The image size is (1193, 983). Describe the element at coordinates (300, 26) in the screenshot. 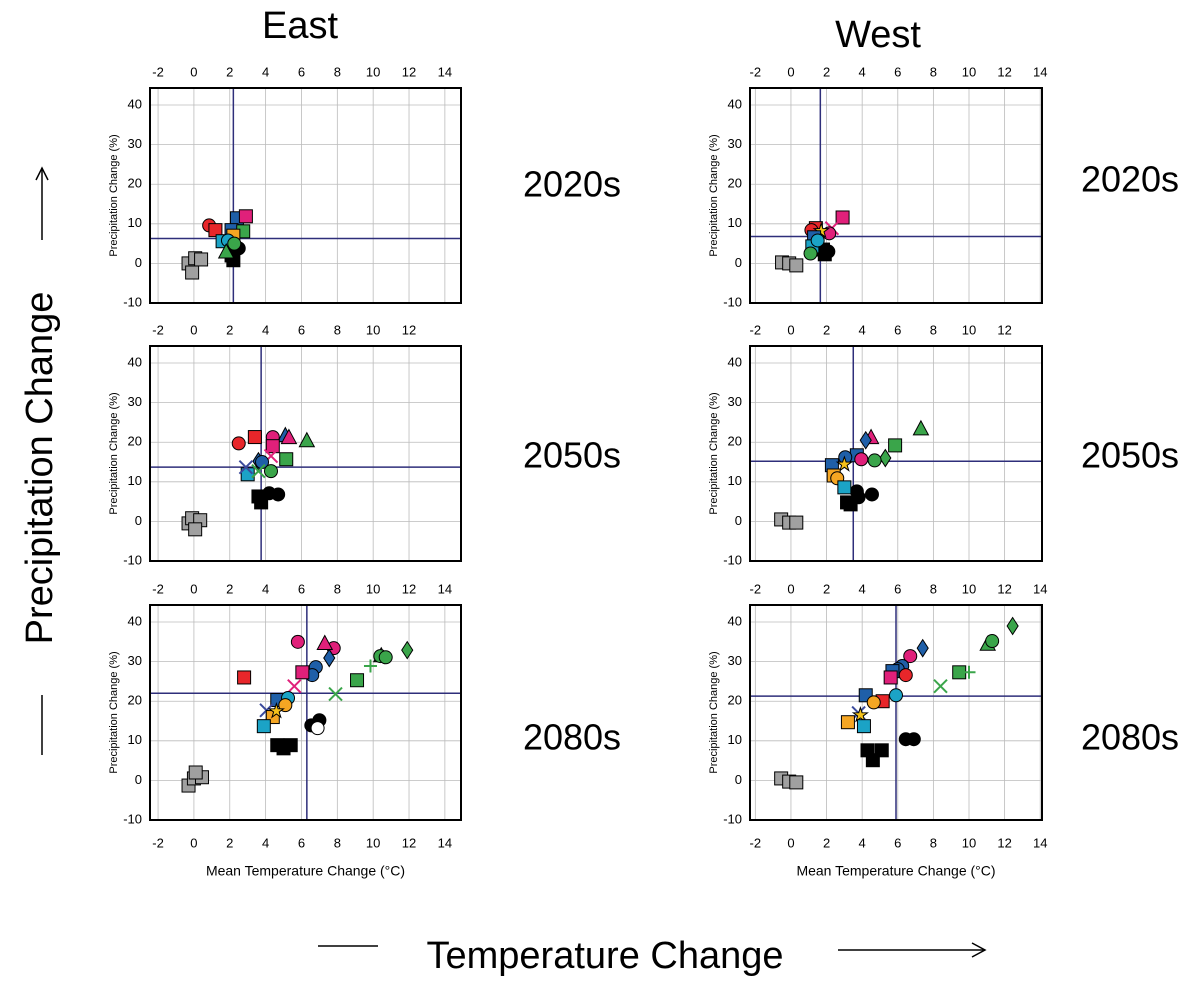

I see `column-title: East` at that location.